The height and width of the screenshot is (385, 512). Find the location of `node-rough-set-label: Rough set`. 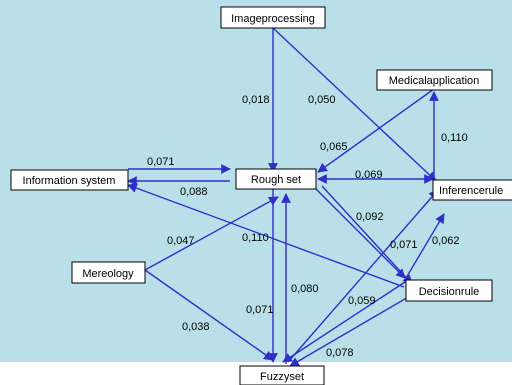

node-rough-set-label: Rough set is located at coordinates (276, 180).